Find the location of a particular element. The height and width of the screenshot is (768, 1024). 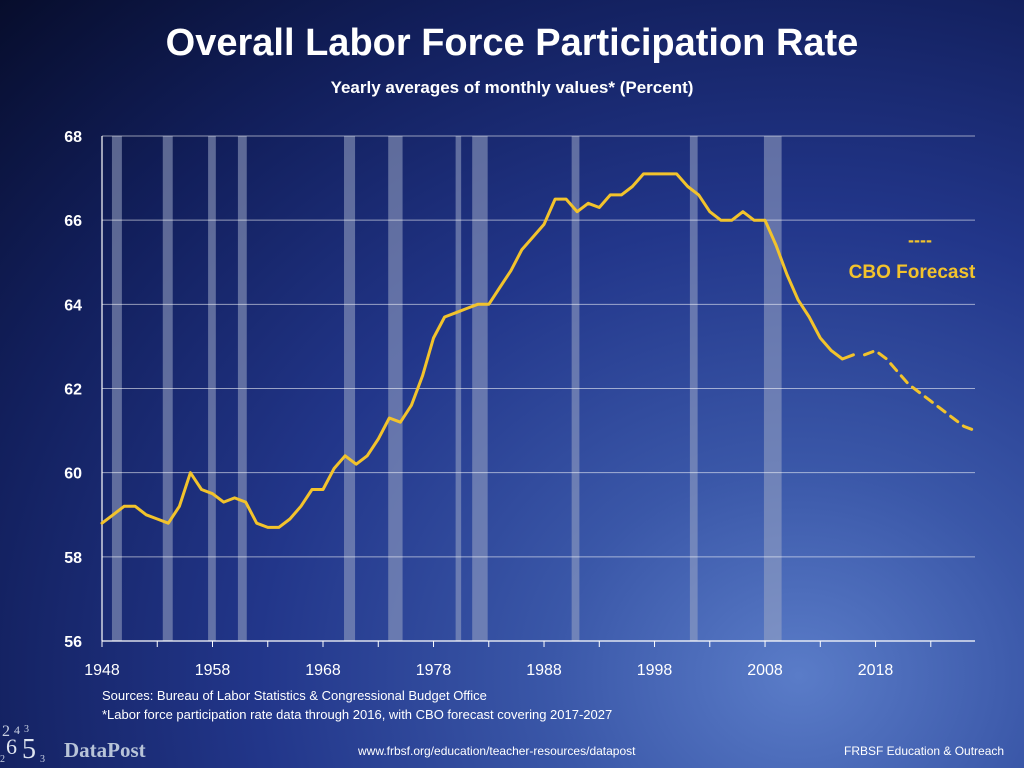

x-tick-label: 1978 is located at coordinates (434, 670).